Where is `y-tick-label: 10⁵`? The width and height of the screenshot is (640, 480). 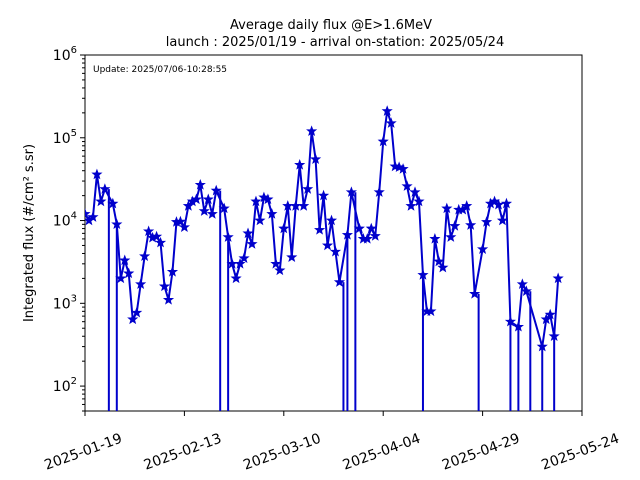
y-tick-label: 10⁵ is located at coordinates (65, 137).